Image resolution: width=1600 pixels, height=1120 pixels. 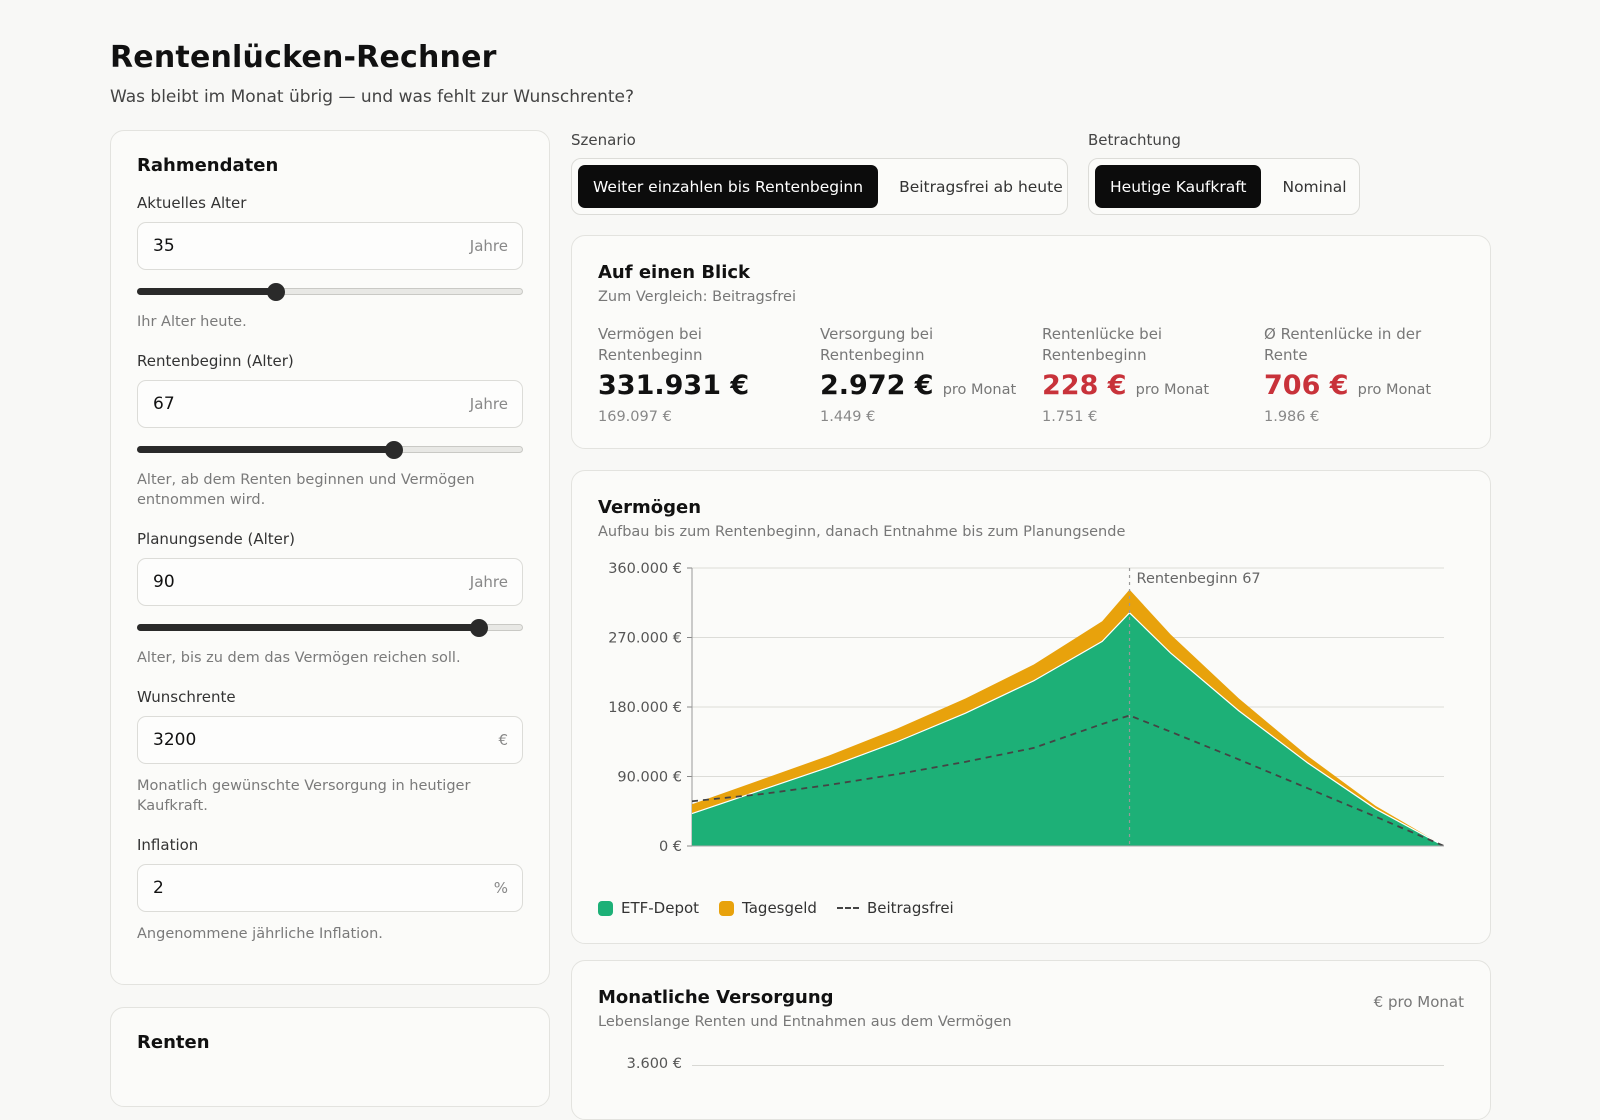 What do you see at coordinates (674, 272) in the screenshot?
I see `summary-title: Auf einen Blick` at bounding box center [674, 272].